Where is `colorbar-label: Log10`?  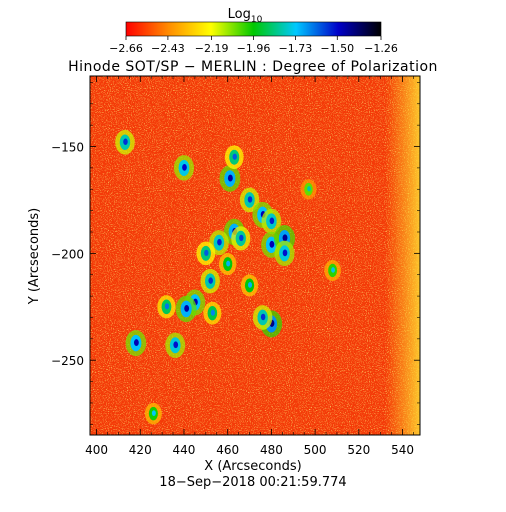
colorbar-label: Log10 is located at coordinates (245, 16).